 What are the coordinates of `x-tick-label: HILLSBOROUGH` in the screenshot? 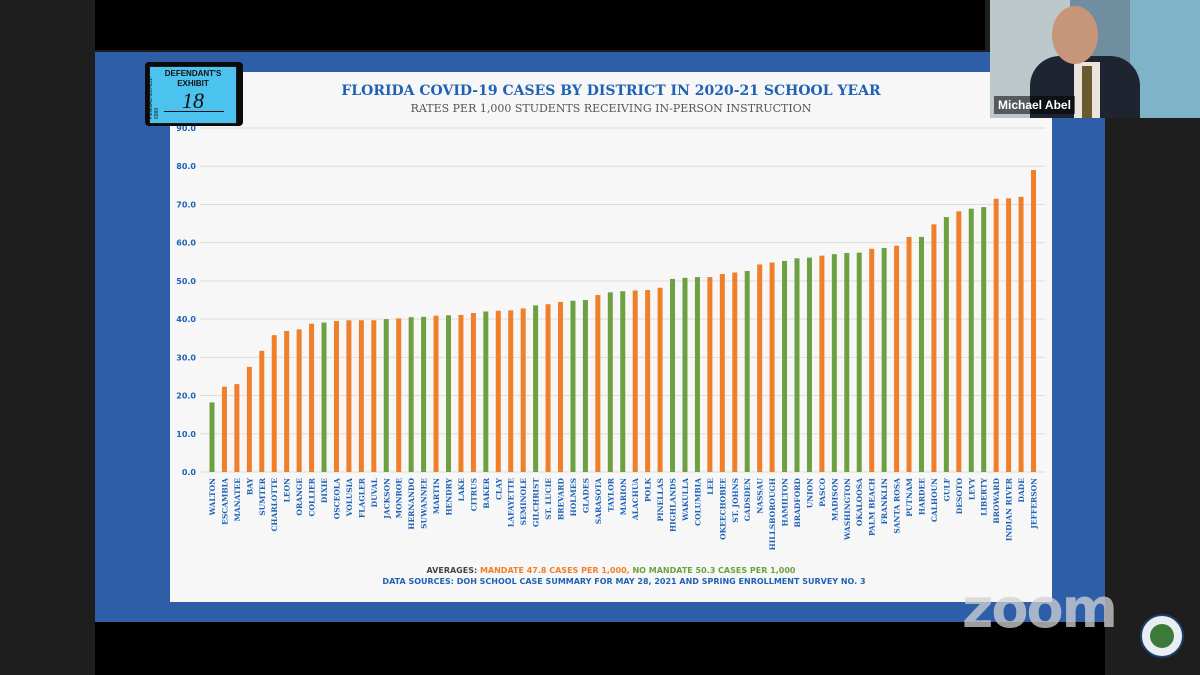 It's located at (772, 514).